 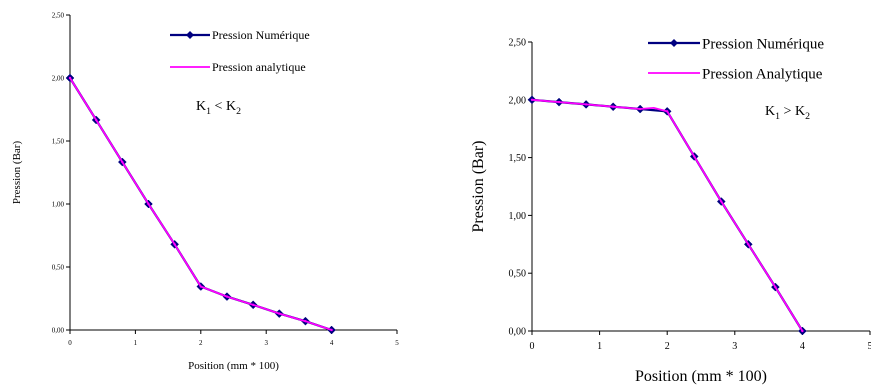 What do you see at coordinates (332, 343) in the screenshot?
I see `chart1-x-tick-label: 4` at bounding box center [332, 343].